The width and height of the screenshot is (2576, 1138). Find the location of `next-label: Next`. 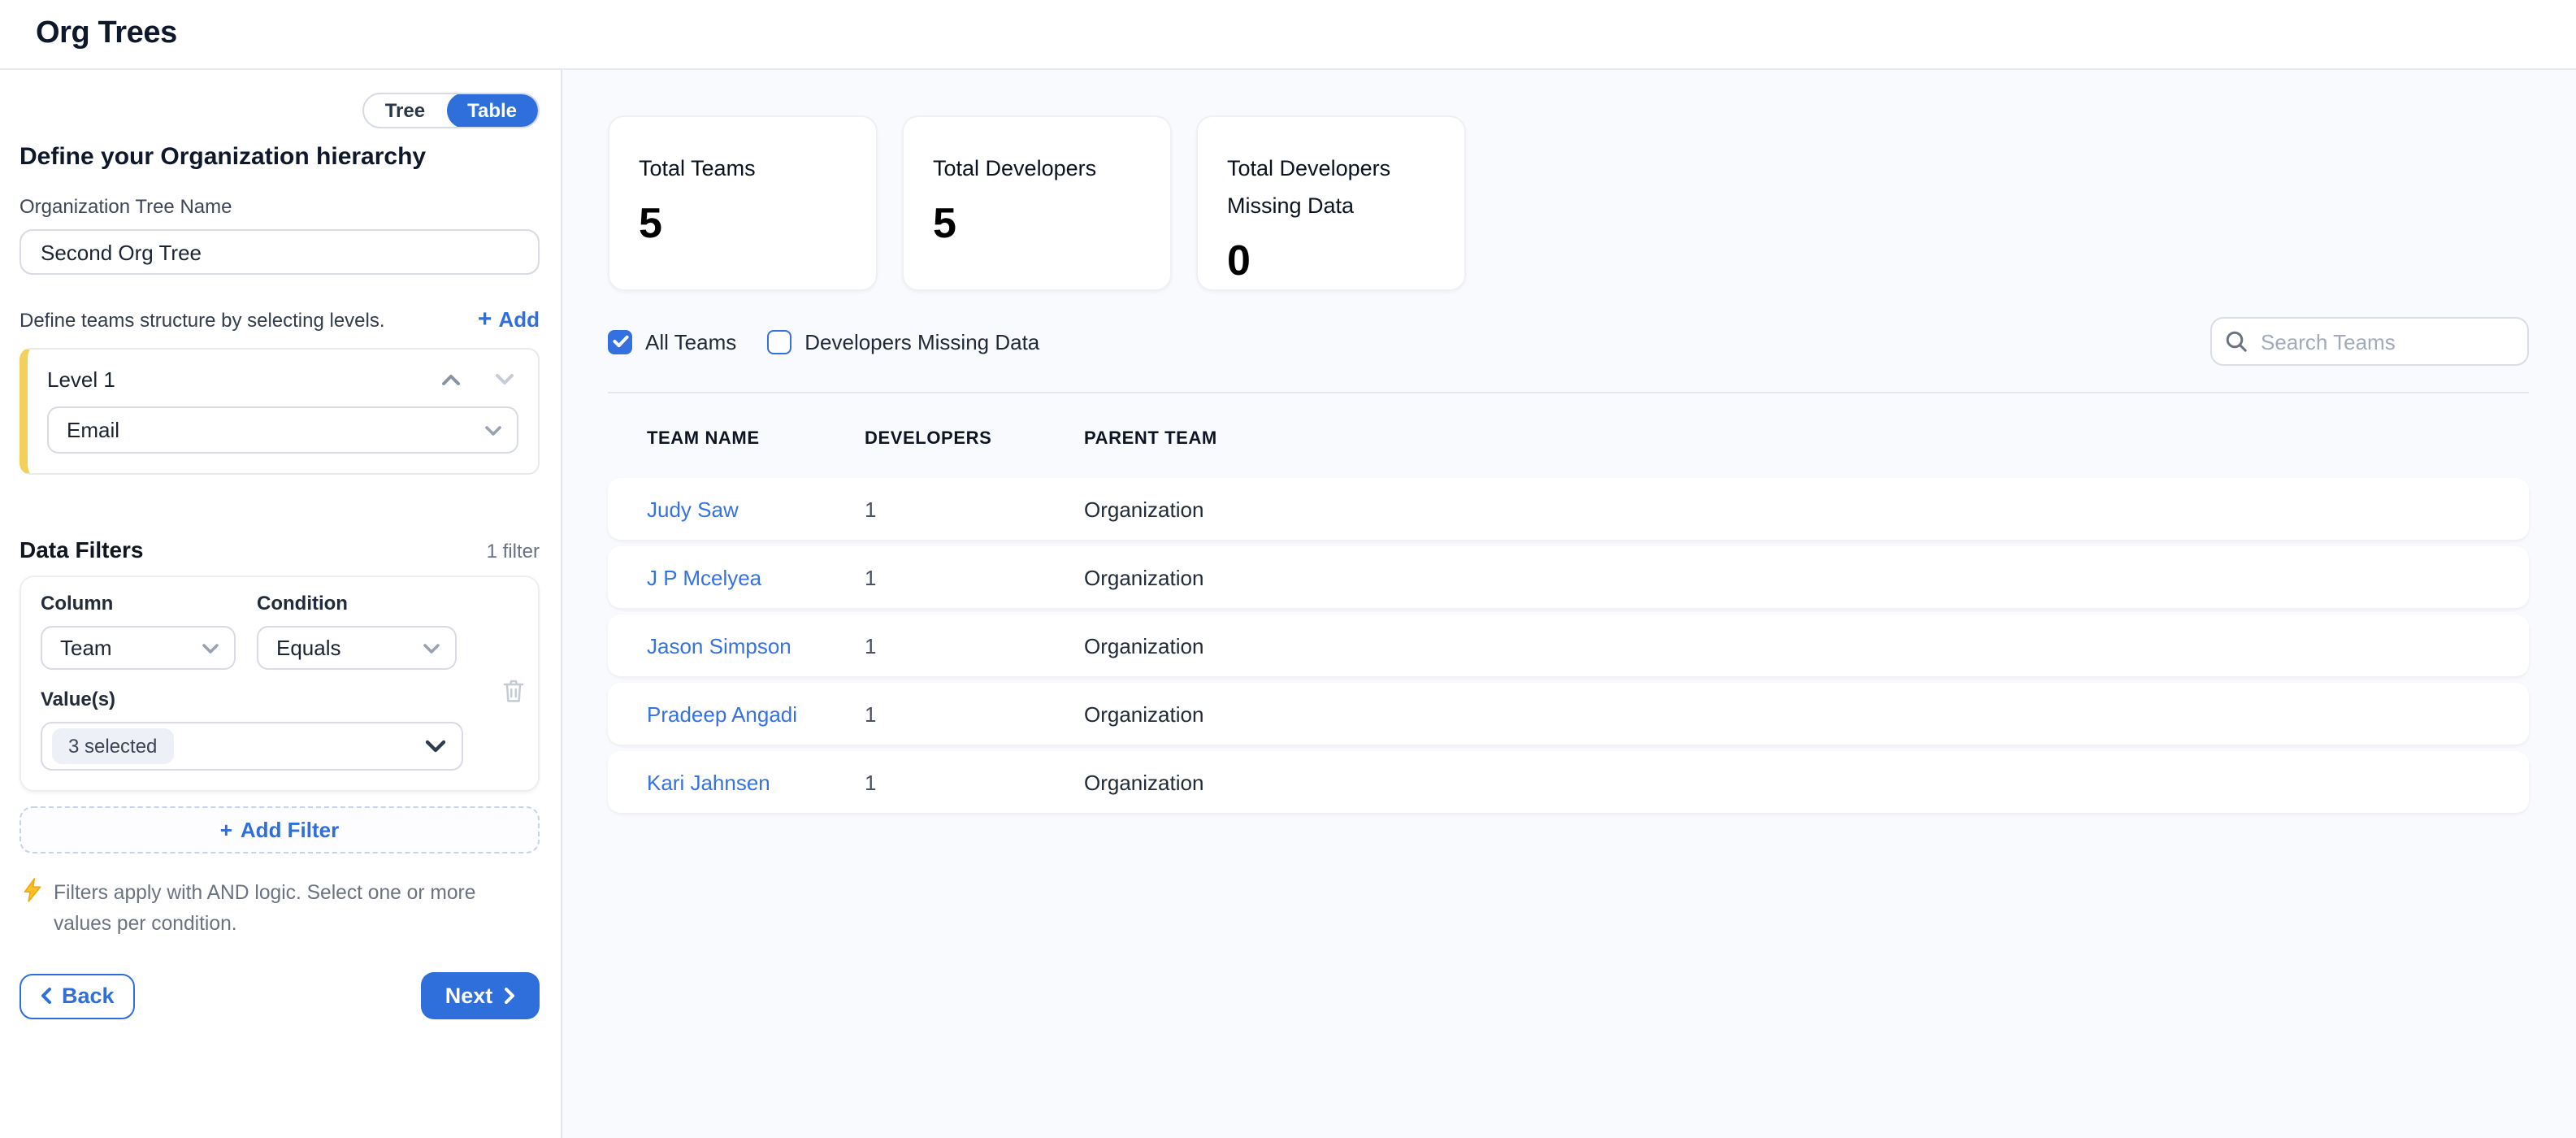

next-label: Next is located at coordinates (469, 996).